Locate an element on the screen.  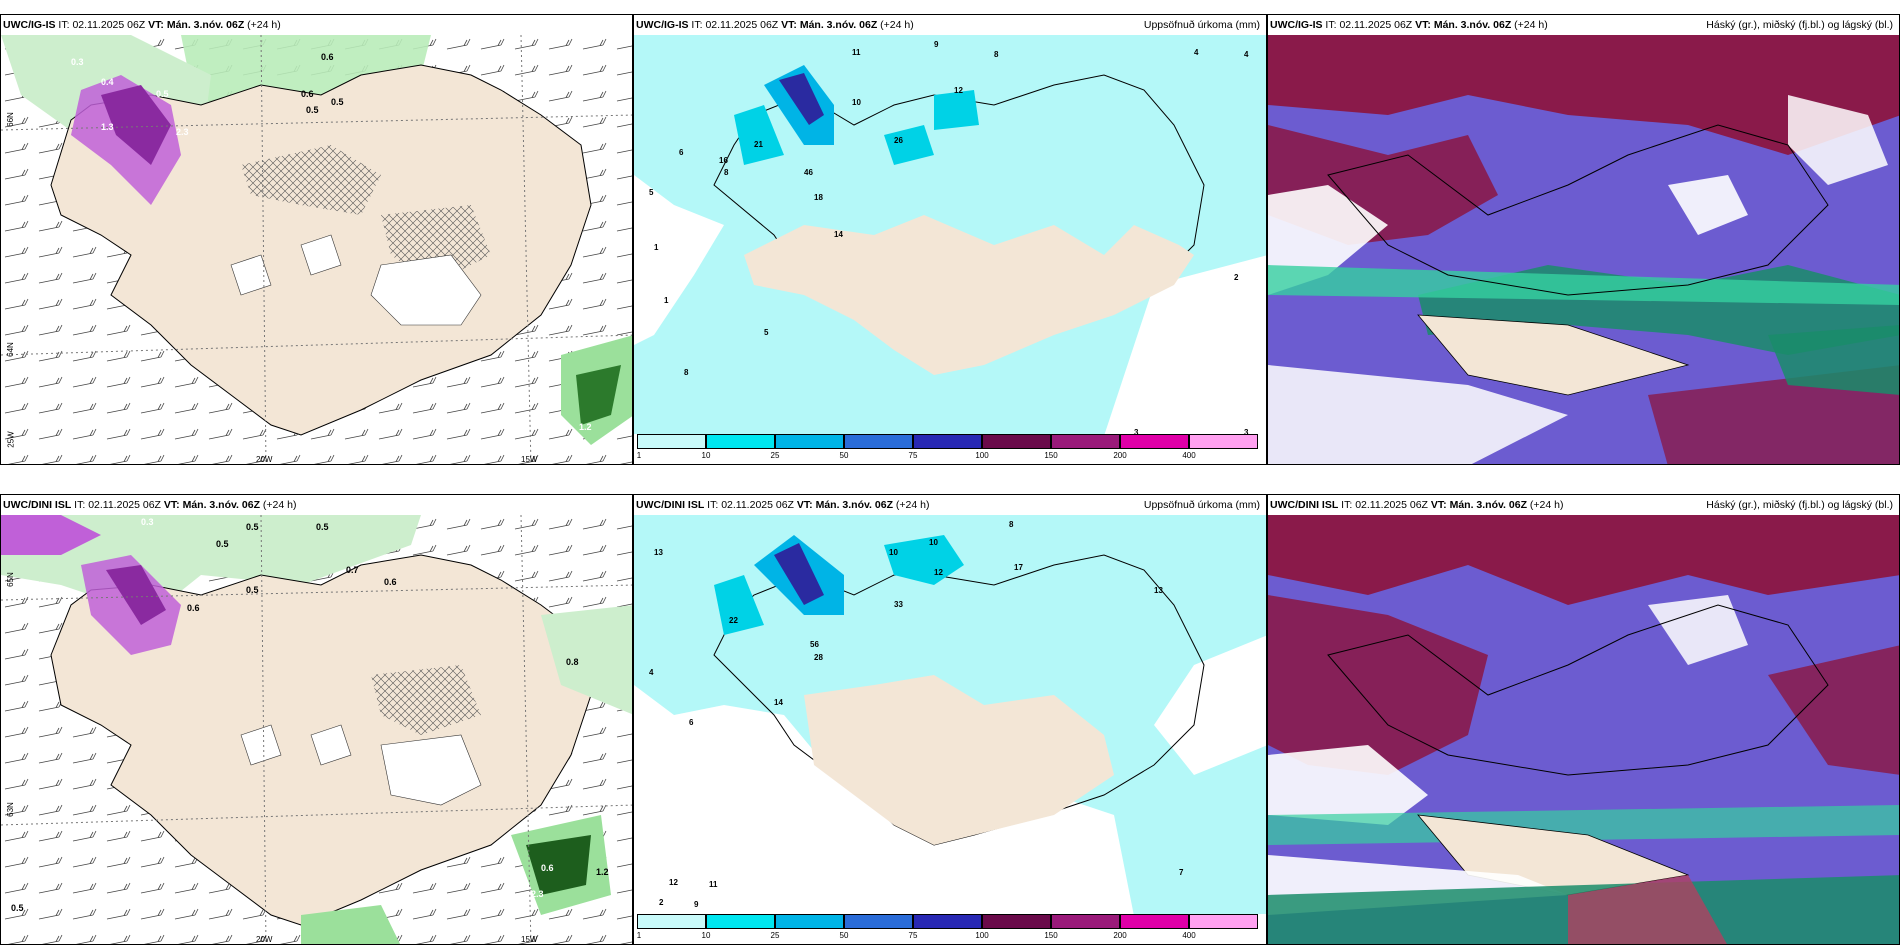
precip-value: 11 is located at coordinates (713, 884).